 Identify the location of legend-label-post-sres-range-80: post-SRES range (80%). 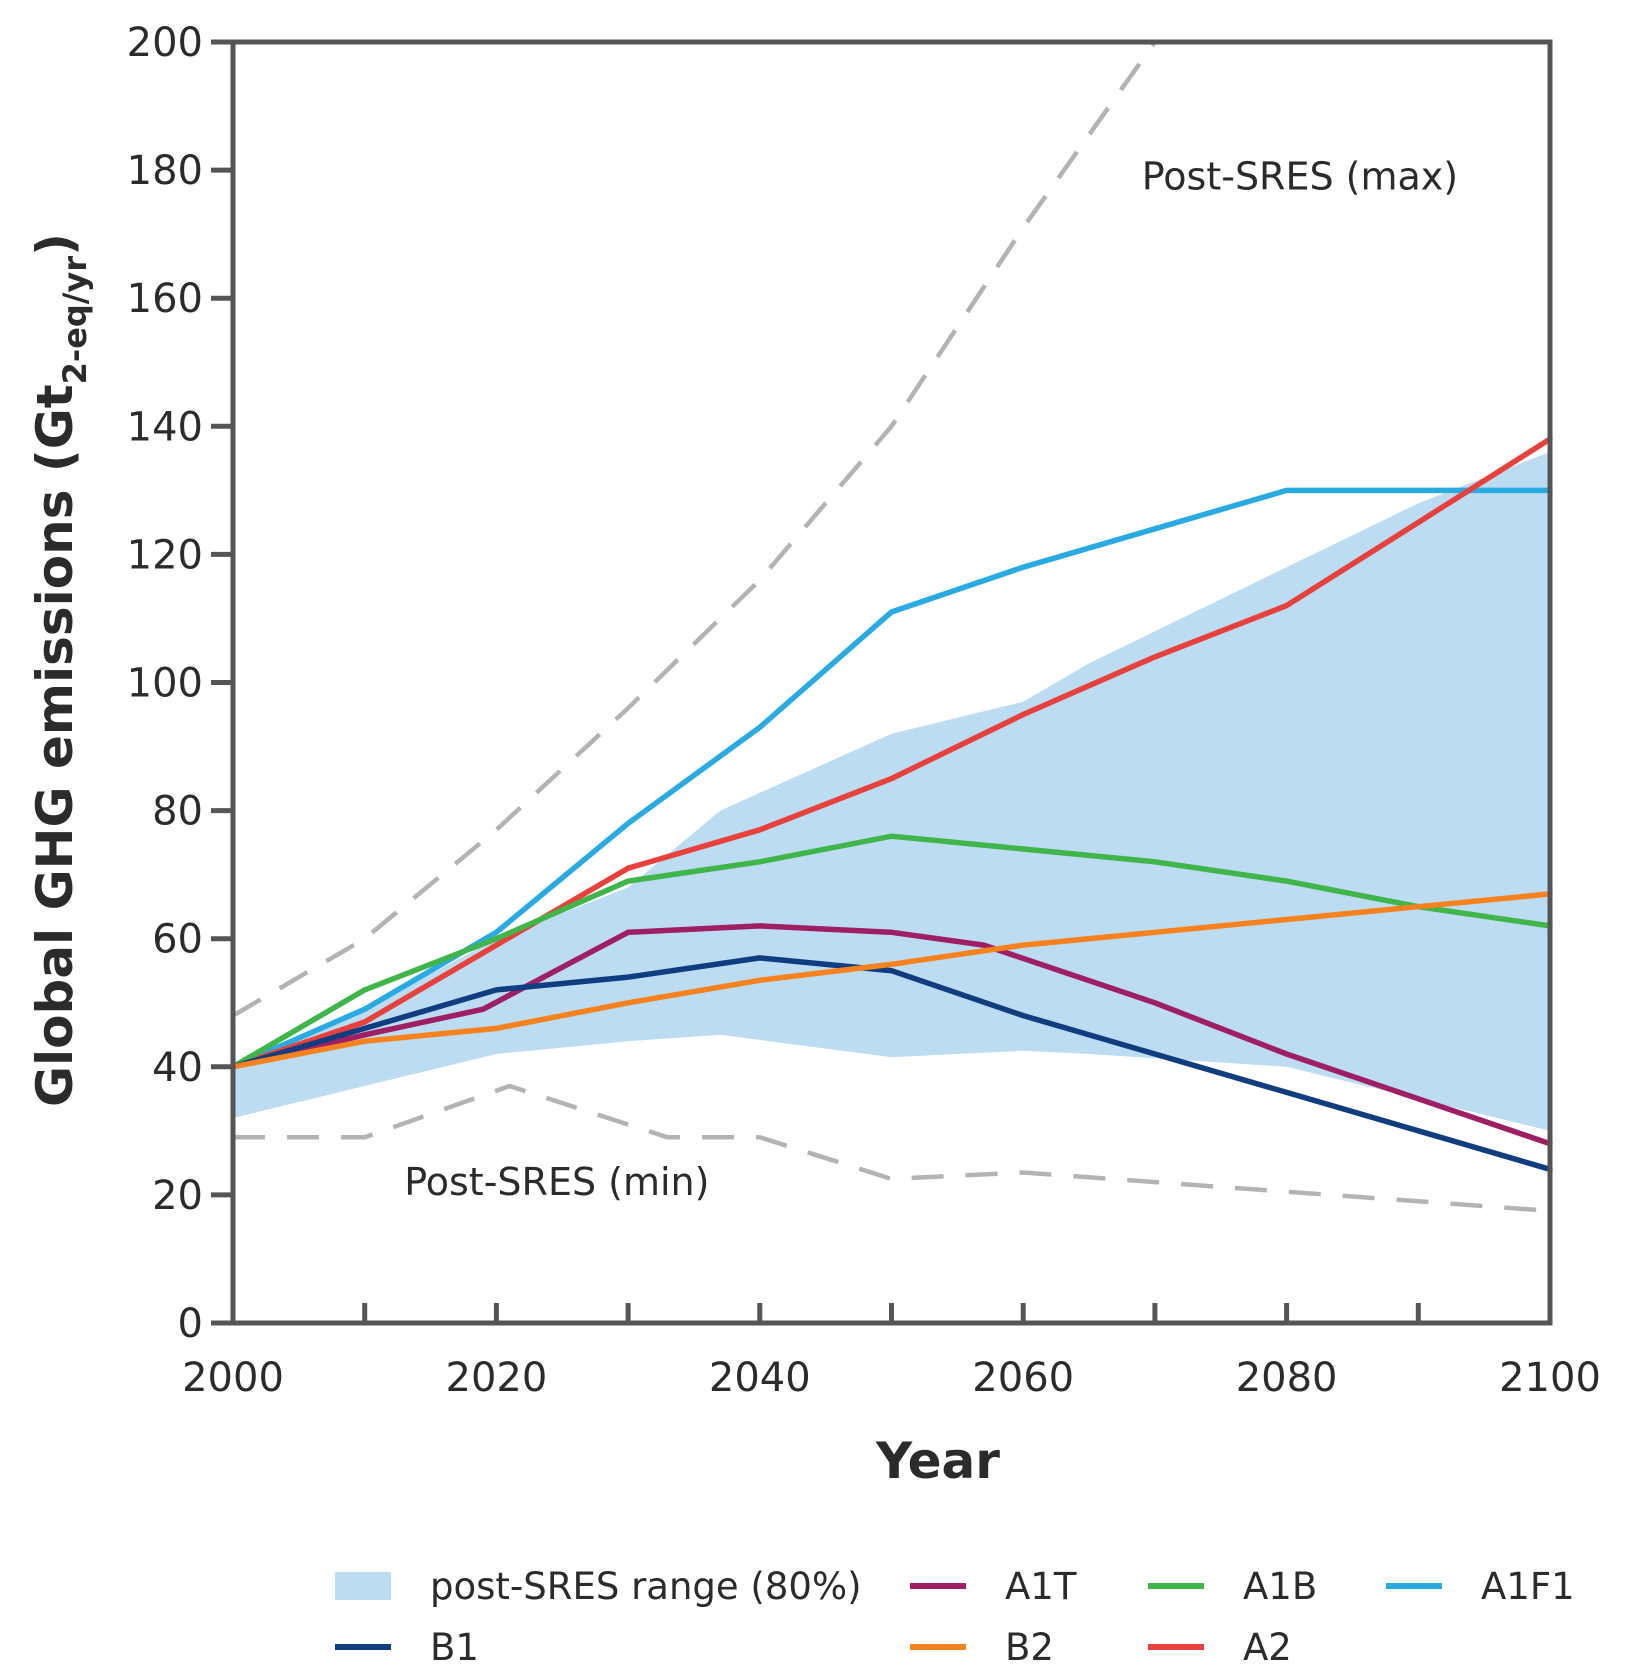
(646, 1586).